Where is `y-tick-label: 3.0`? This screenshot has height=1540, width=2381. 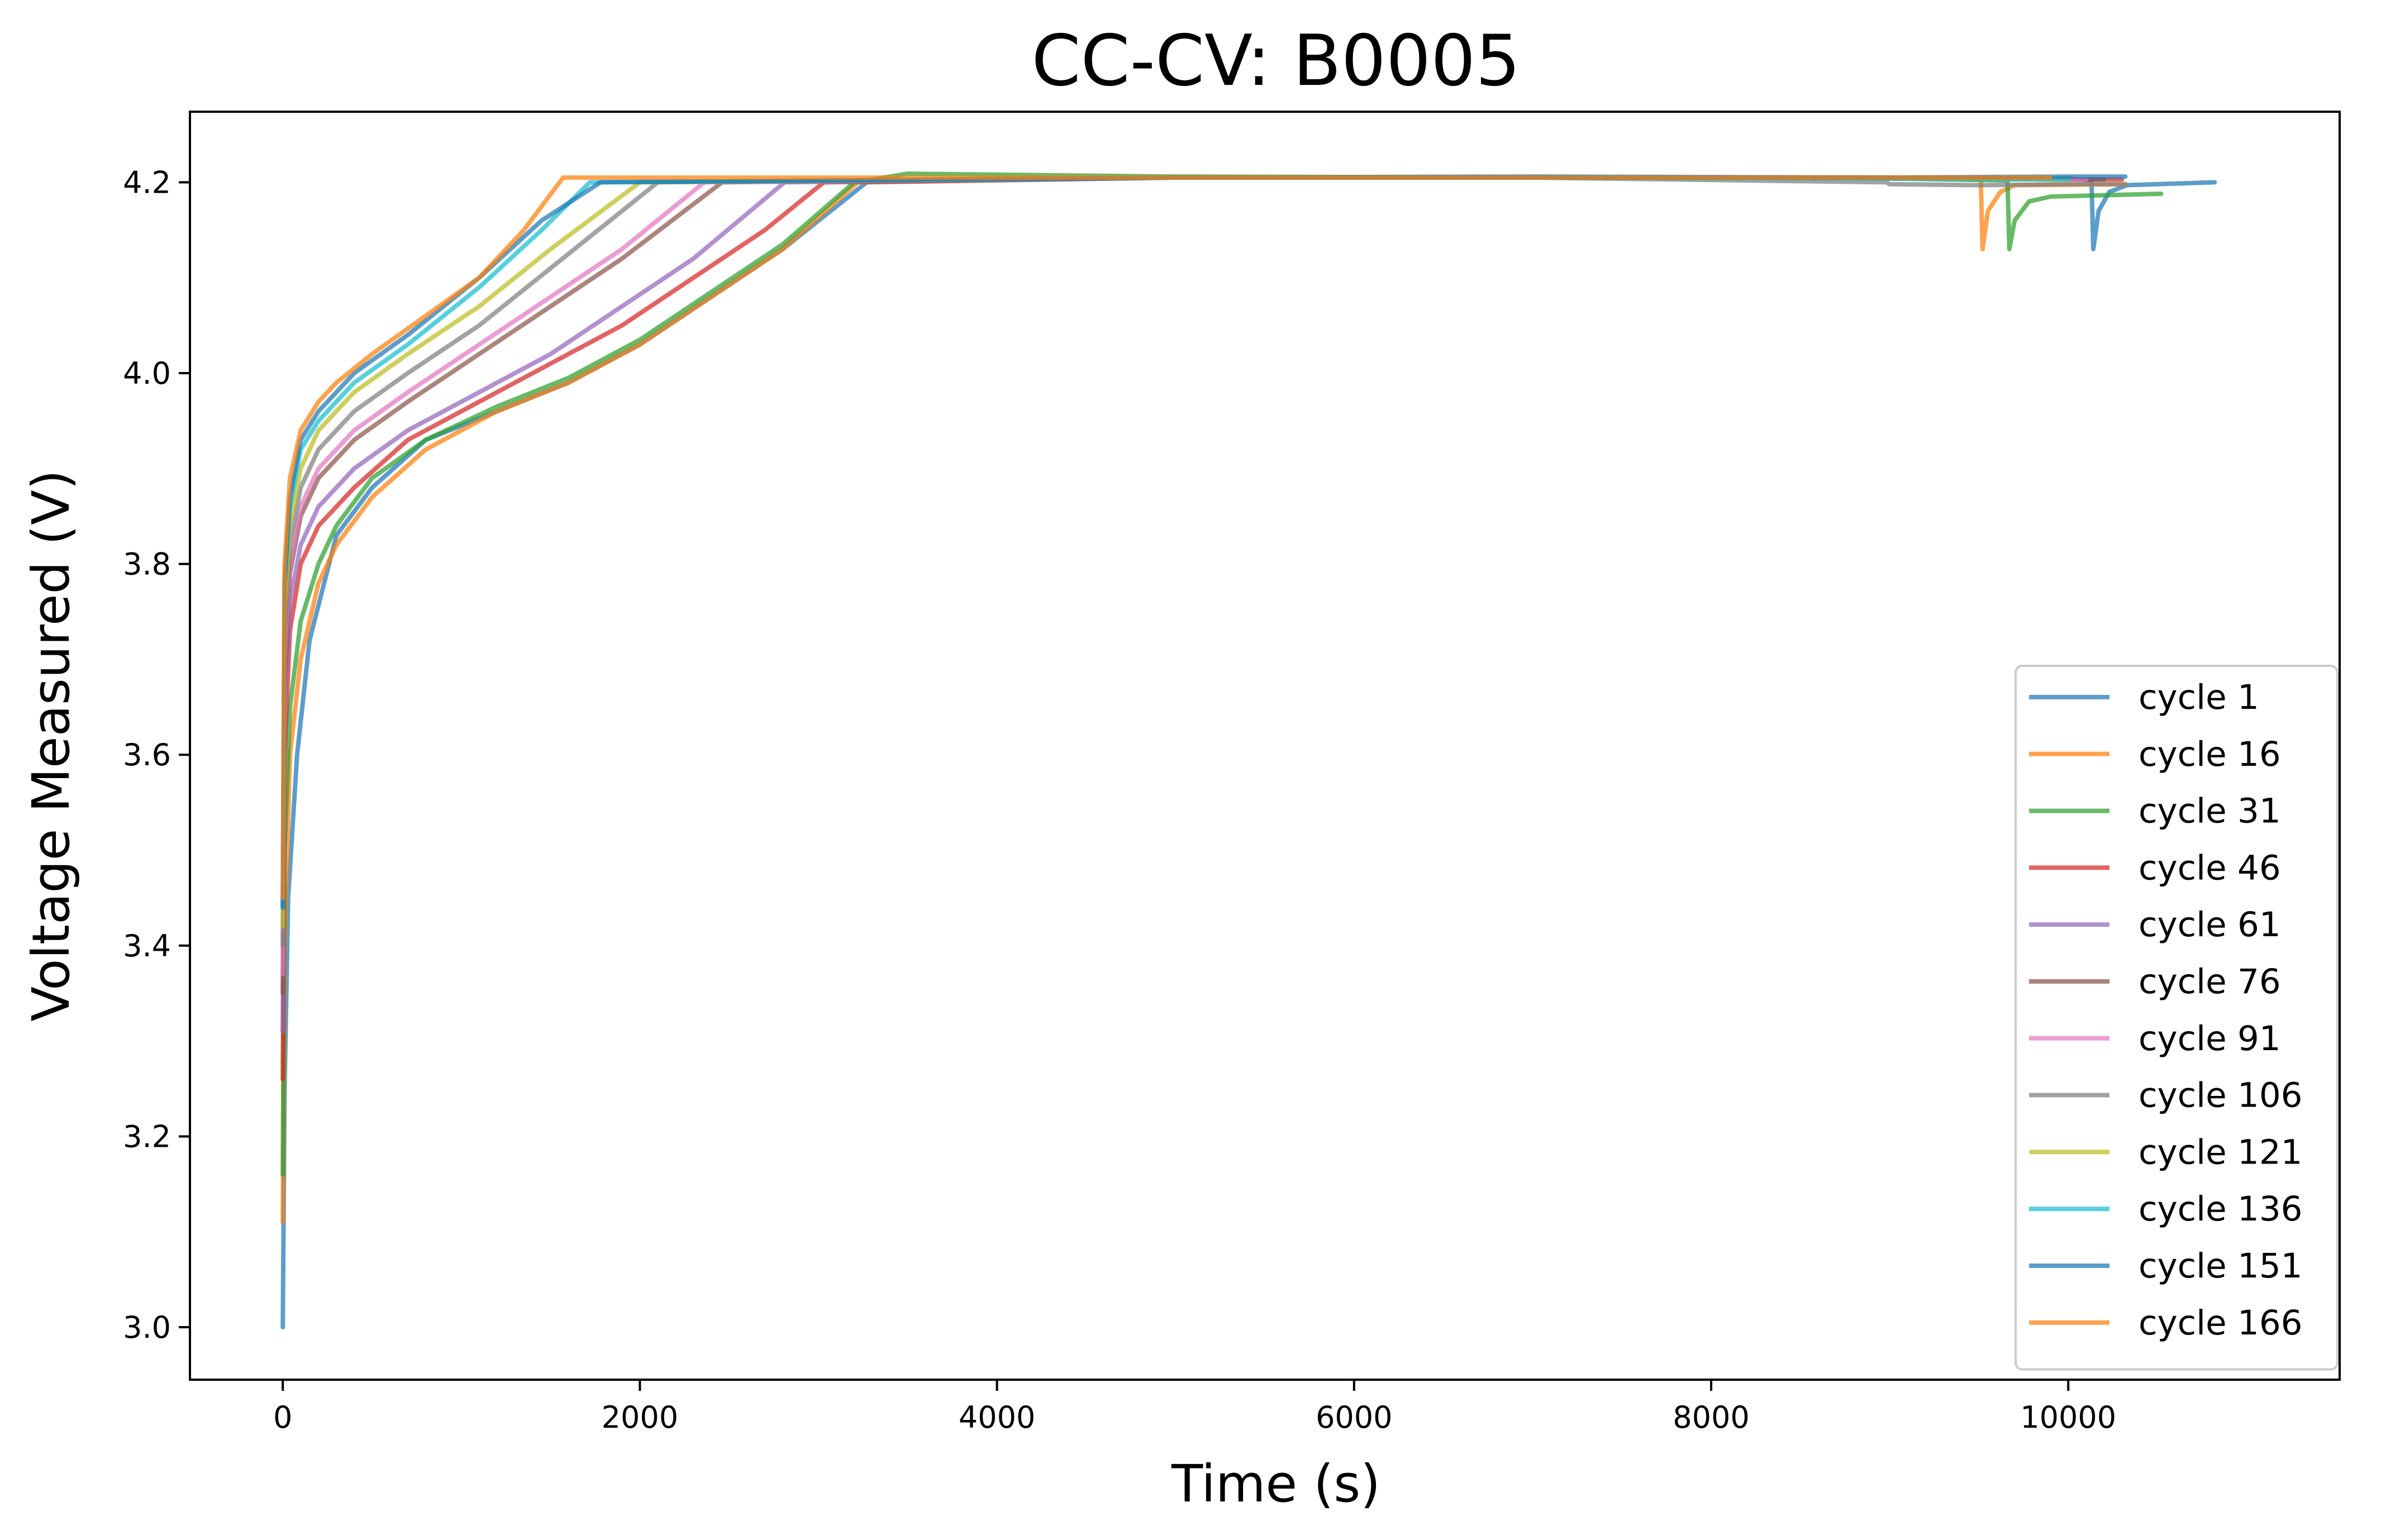
y-tick-label: 3.0 is located at coordinates (147, 1328).